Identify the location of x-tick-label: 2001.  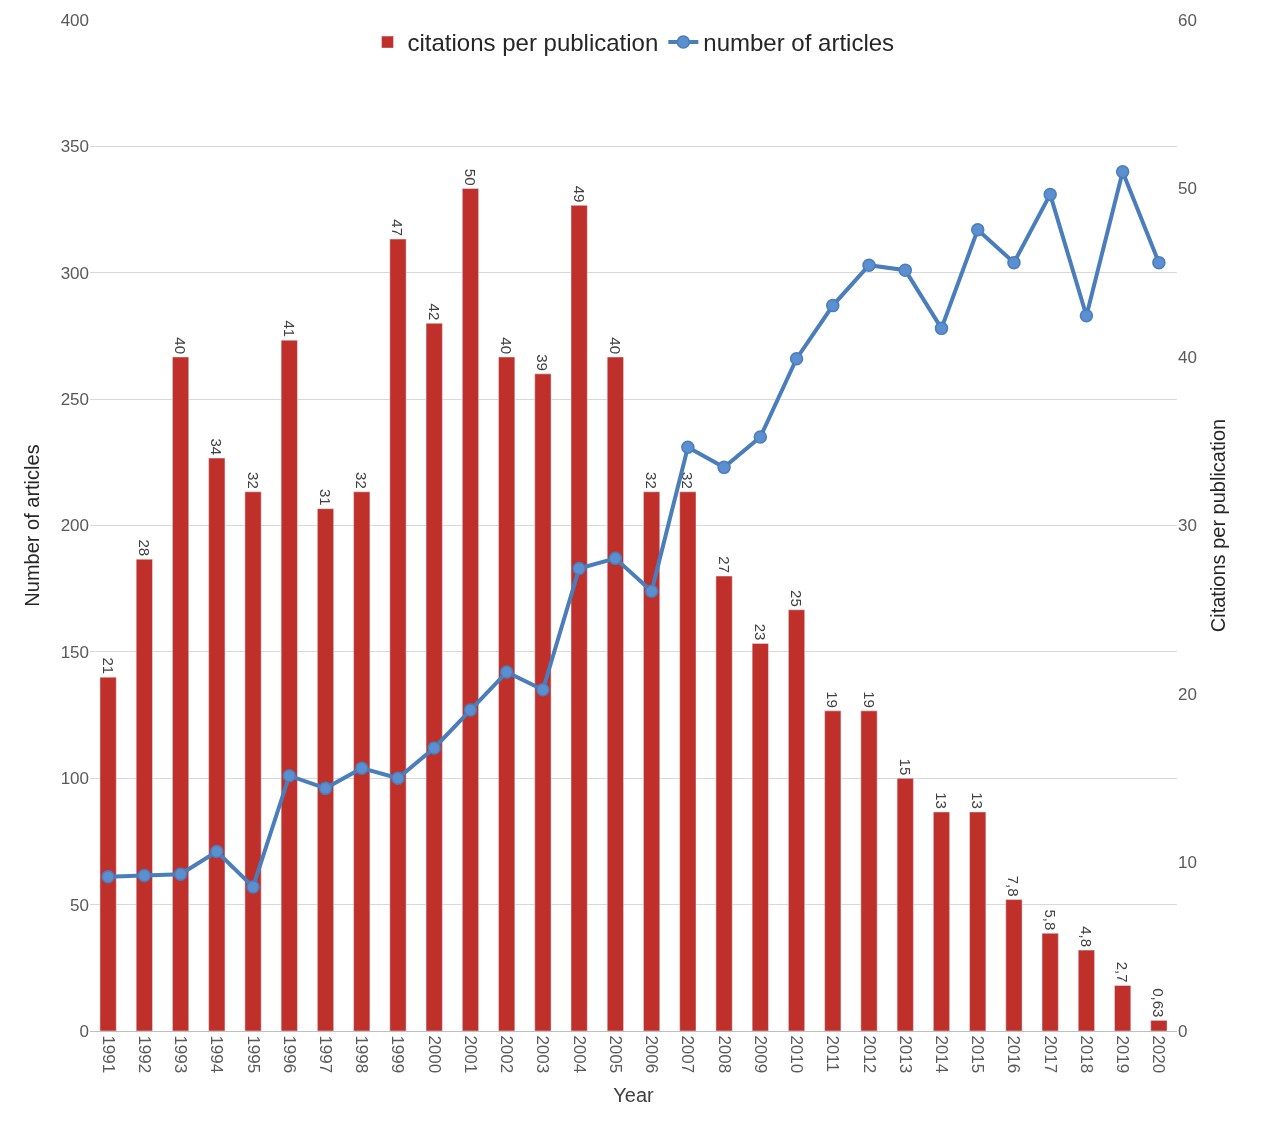
(470, 1054).